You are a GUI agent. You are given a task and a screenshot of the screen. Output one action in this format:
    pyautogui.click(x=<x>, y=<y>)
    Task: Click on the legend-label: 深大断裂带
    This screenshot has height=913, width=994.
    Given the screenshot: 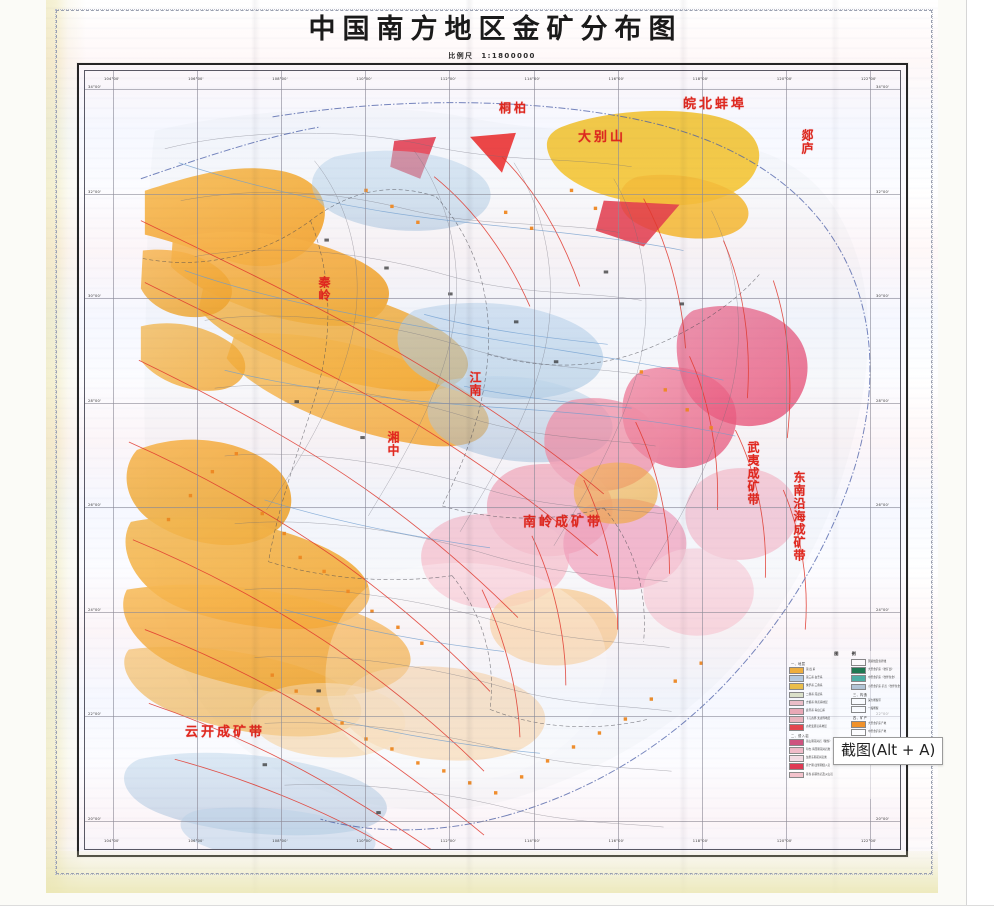 What is the action you would take?
    pyautogui.click(x=874, y=701)
    